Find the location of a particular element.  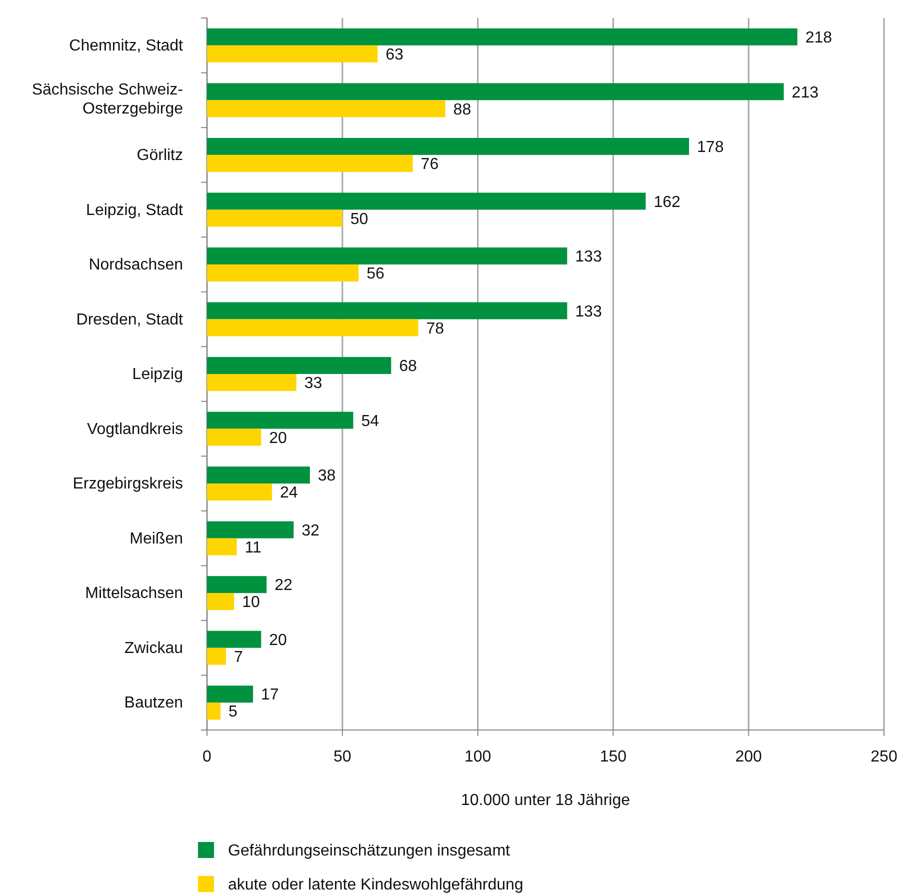

x-tick-label: 200 is located at coordinates (748, 757).